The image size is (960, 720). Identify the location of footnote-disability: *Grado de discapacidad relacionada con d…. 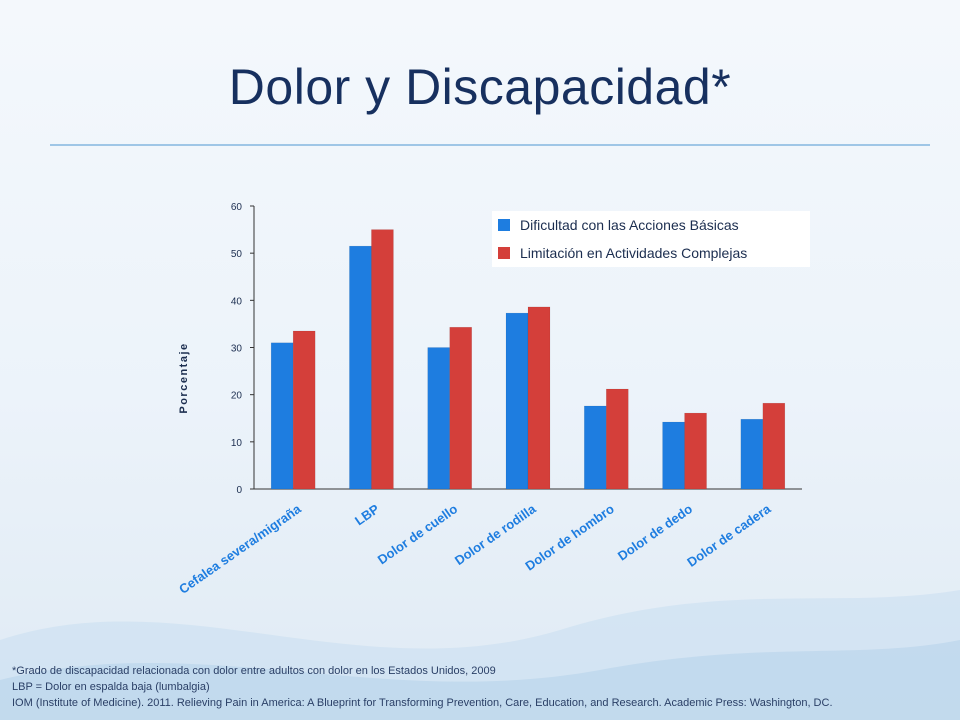
(254, 671).